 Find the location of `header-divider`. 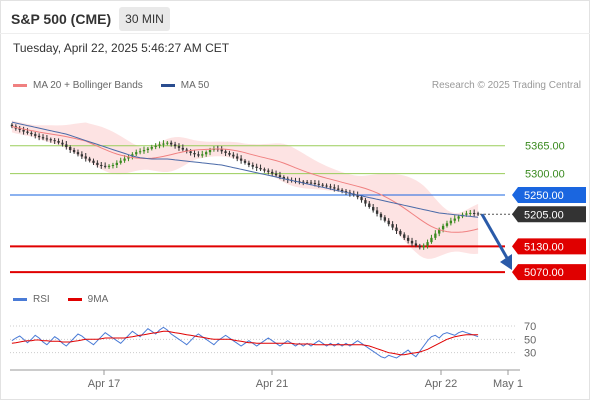

header-divider is located at coordinates (295, 33).